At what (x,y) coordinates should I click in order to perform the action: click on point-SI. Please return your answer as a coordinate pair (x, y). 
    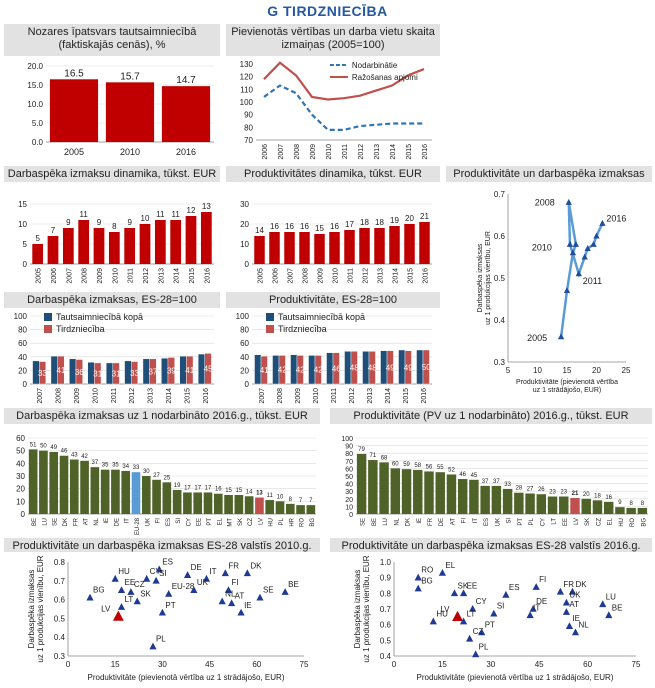
    Looking at the image, I should click on (156, 580).